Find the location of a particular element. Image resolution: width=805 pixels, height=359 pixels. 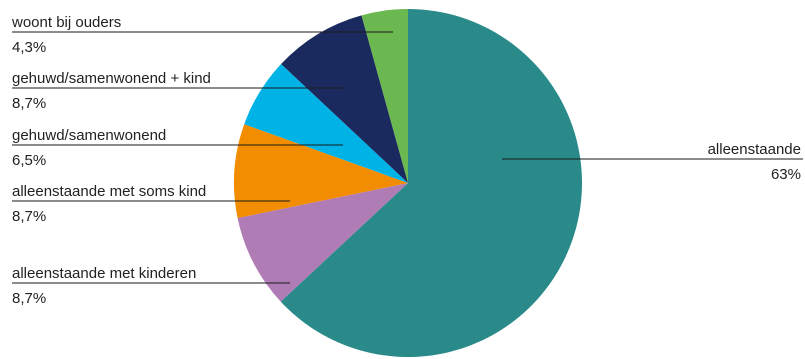

pie-slice-gehuwd-samenwonend-kind is located at coordinates (344, 99).